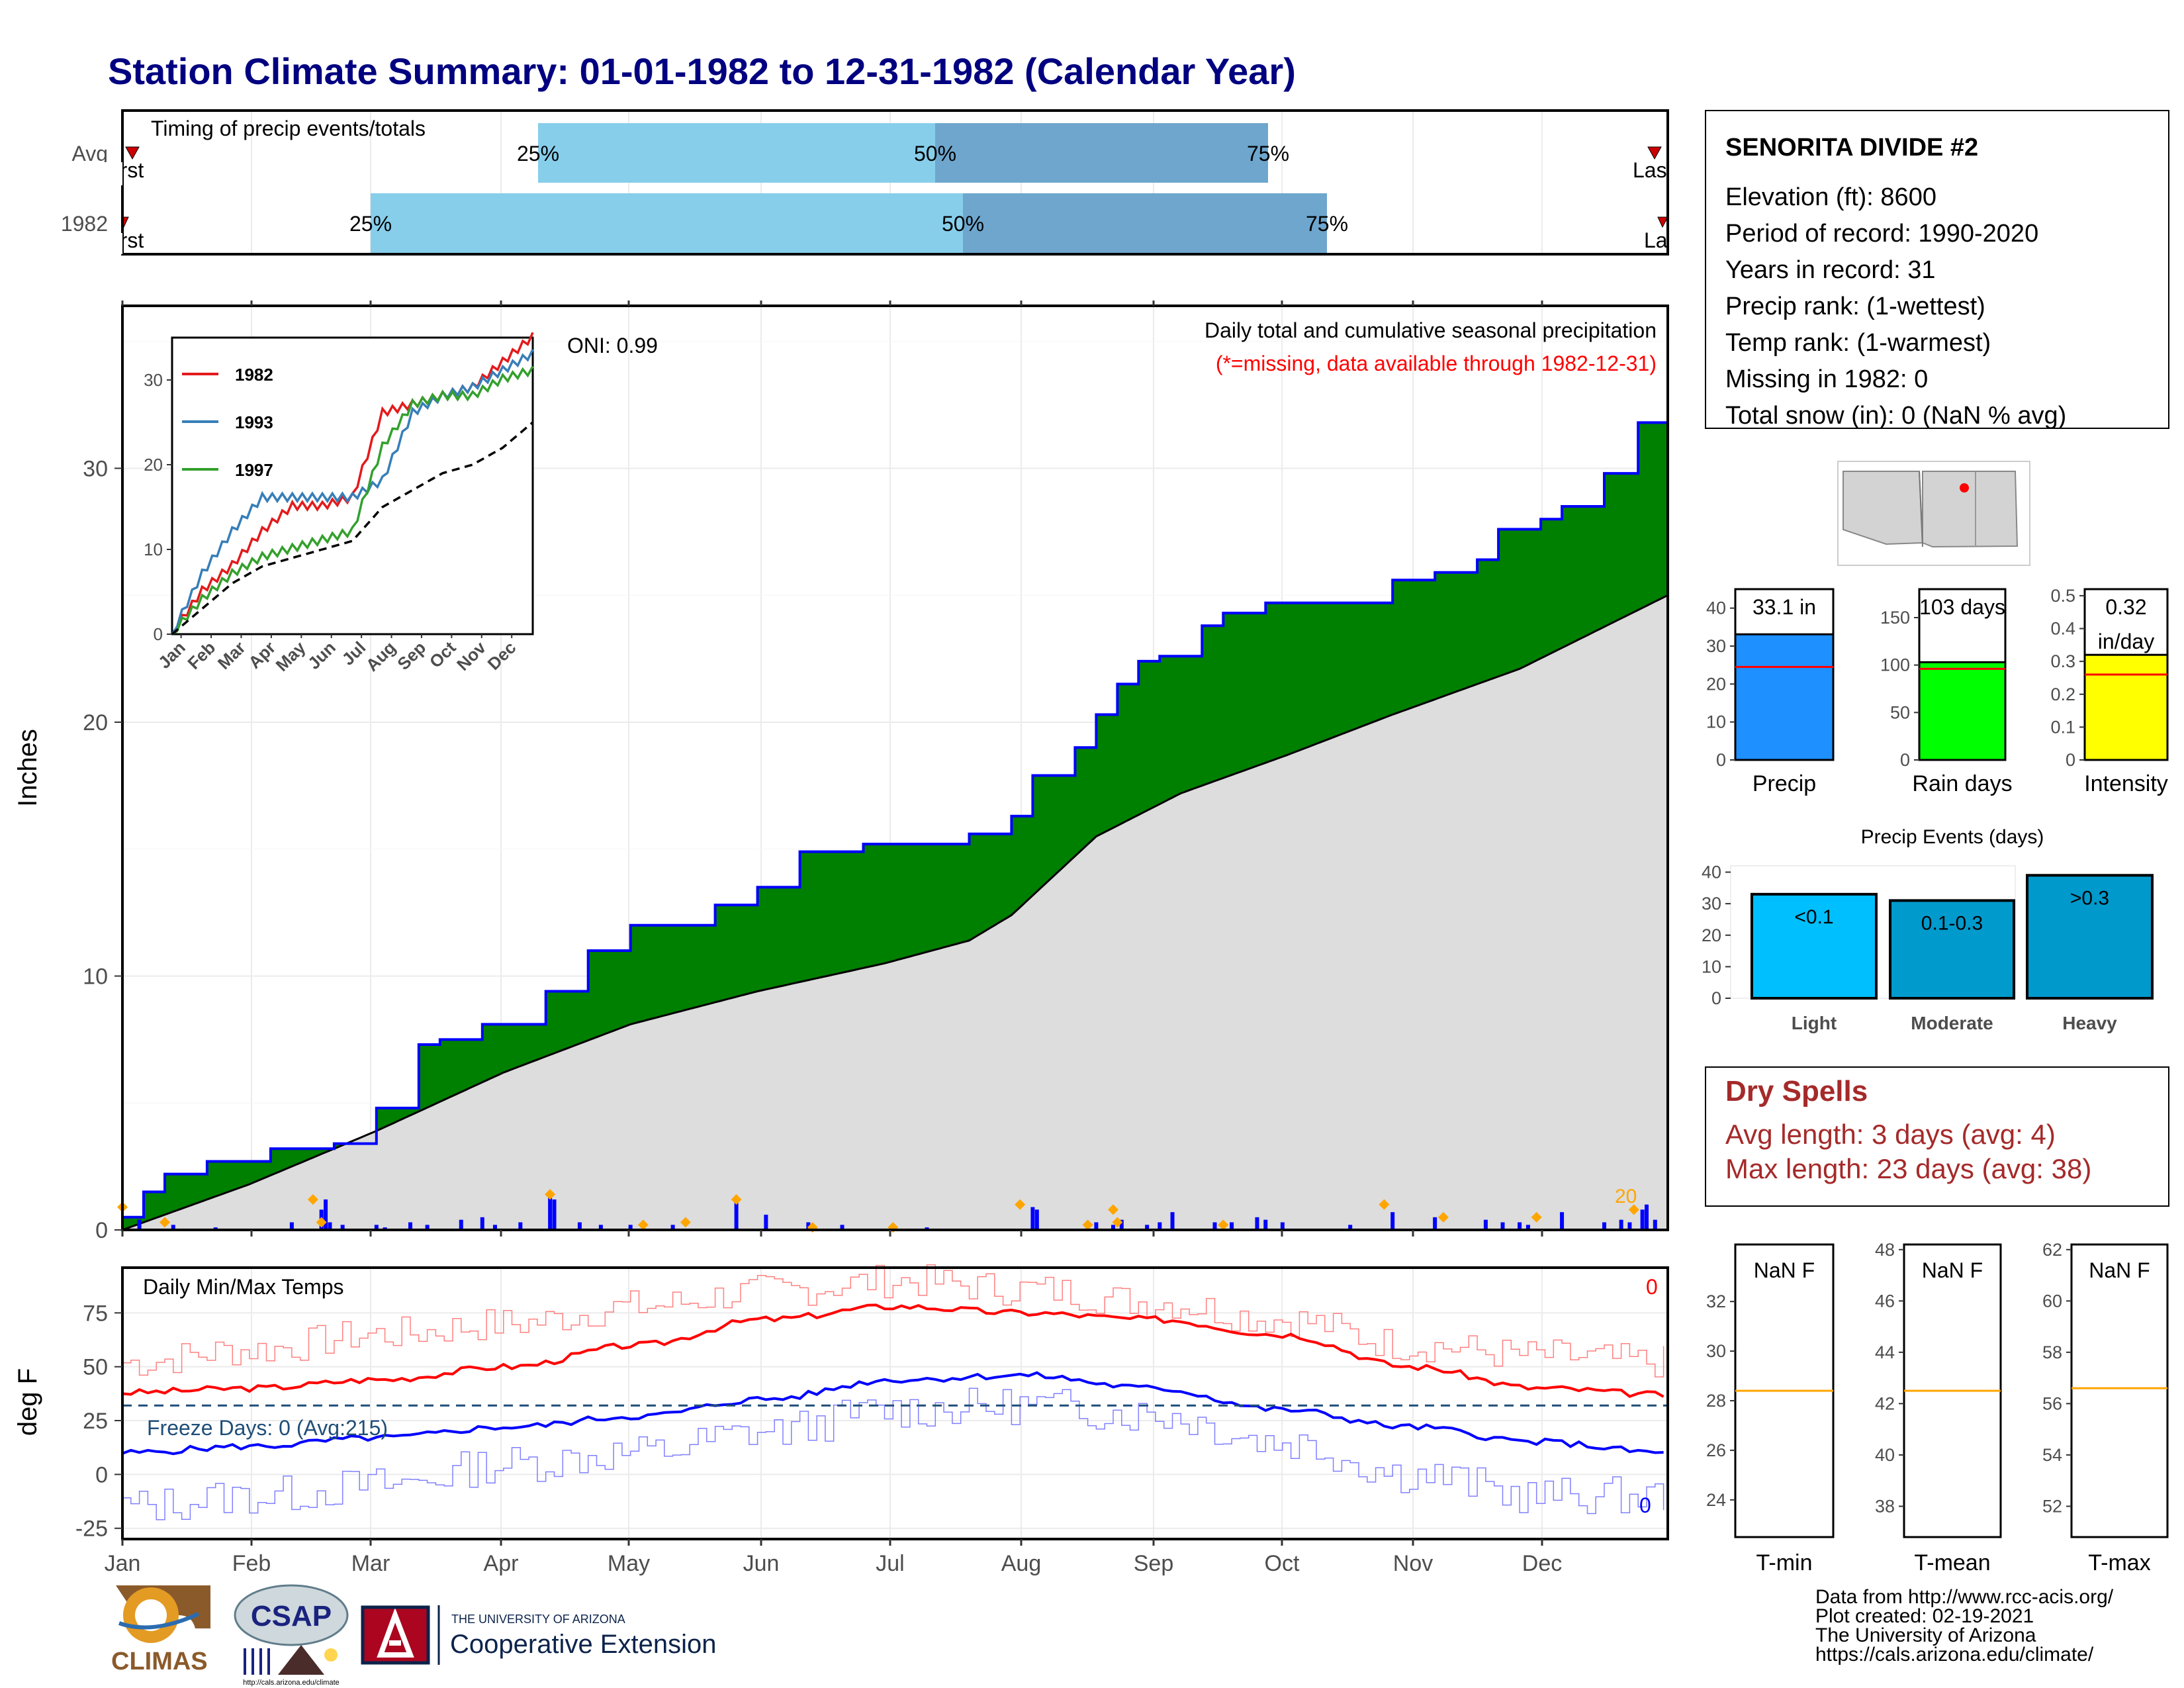 The height and width of the screenshot is (1688, 2184). Describe the element at coordinates (95, 1313) in the screenshot. I see `temps-tick-label: 75` at that location.